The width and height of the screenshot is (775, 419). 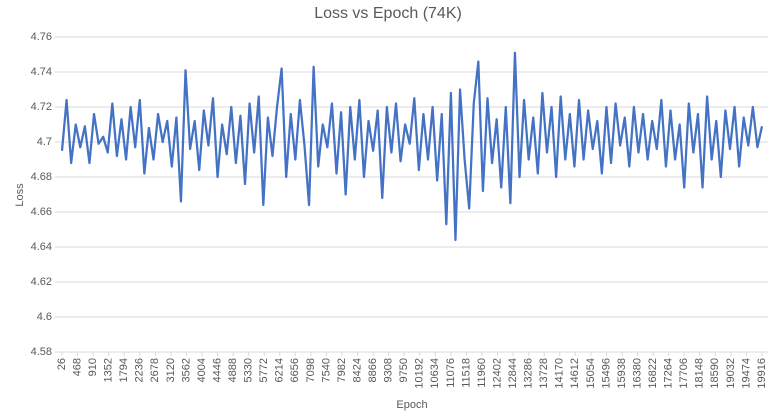 I want to click on x-tick-label: 11960, so click(x=482, y=373).